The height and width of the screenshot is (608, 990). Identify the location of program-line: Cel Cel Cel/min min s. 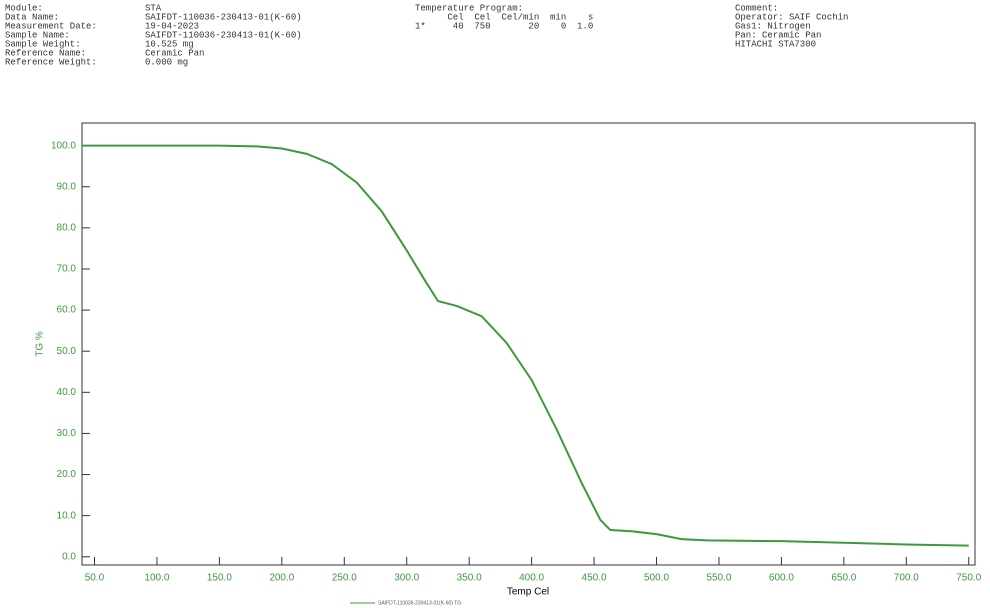
(504, 17).